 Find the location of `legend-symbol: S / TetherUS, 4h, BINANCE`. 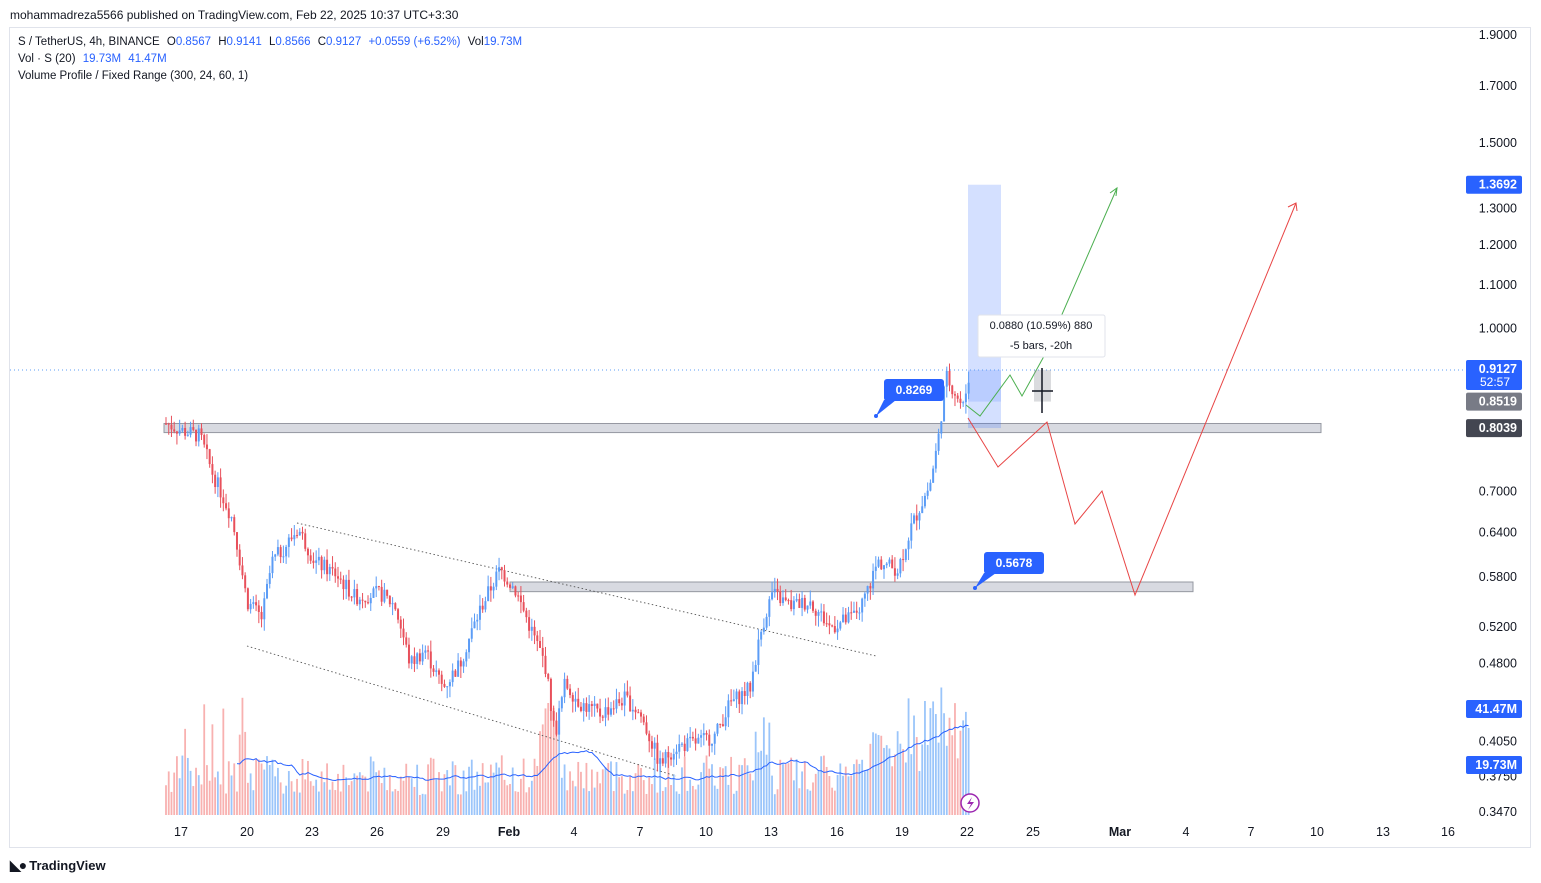

legend-symbol: S / TetherUS, 4h, BINANCE is located at coordinates (89, 42).